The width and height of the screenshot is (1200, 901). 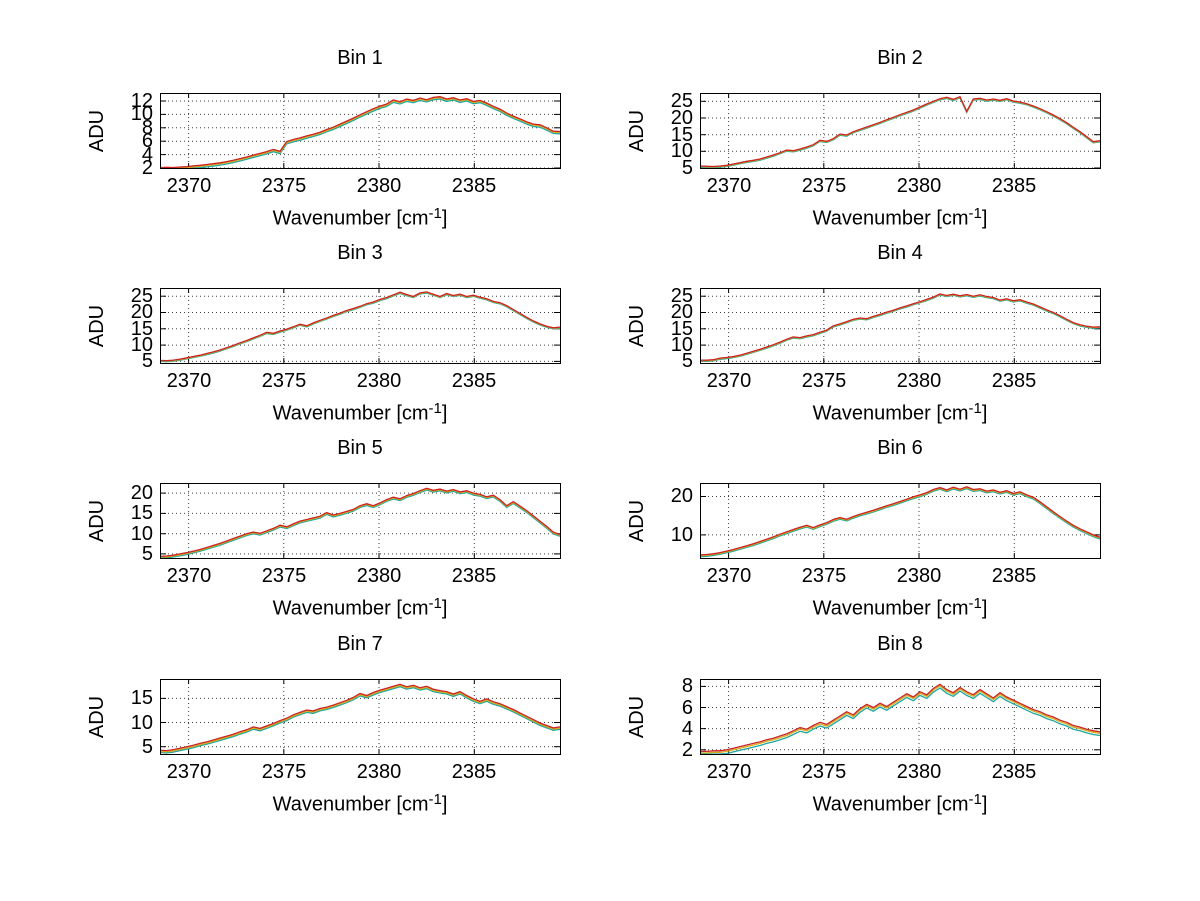 What do you see at coordinates (360, 448) in the screenshot?
I see `subplot-title: Bin 5` at bounding box center [360, 448].